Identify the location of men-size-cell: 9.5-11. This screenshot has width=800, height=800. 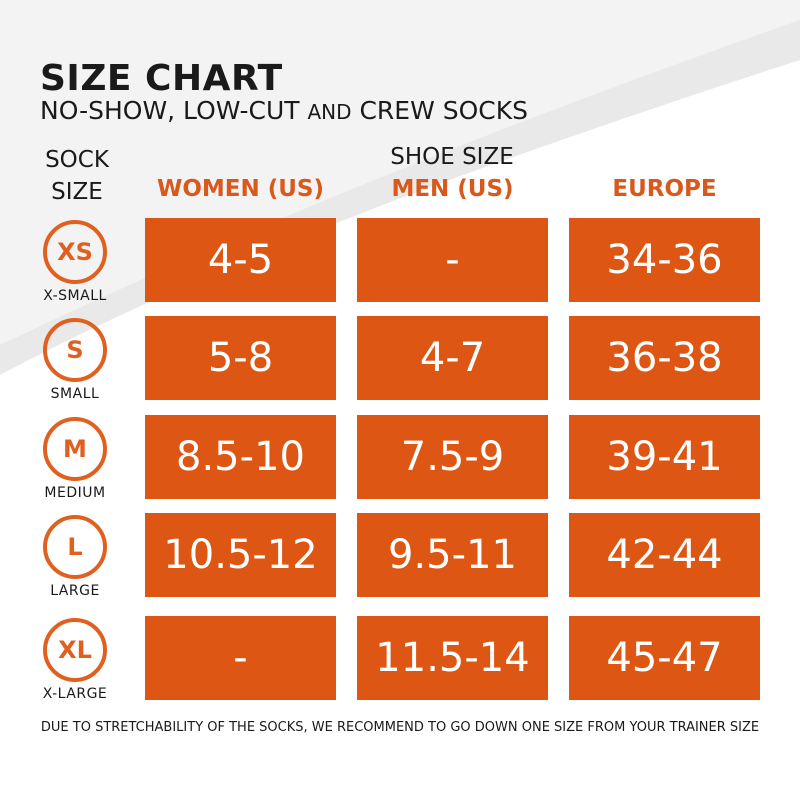
(452, 555).